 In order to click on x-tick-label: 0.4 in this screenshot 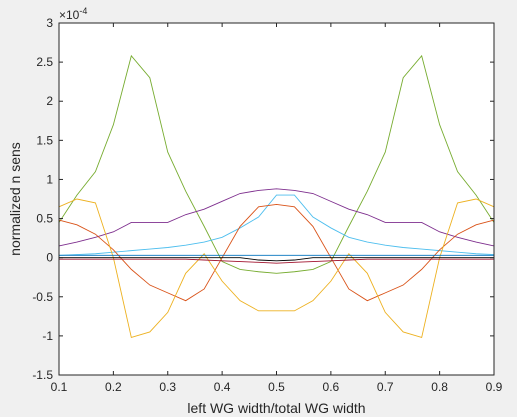, I will do `click(222, 387)`.